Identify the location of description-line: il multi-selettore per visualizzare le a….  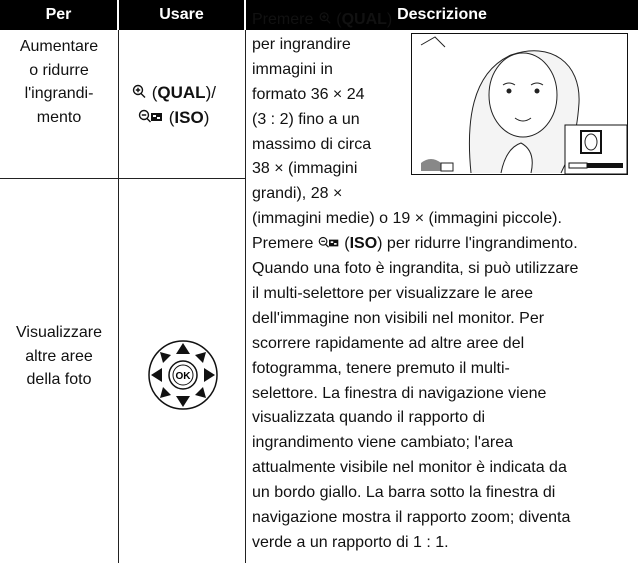
(392, 293).